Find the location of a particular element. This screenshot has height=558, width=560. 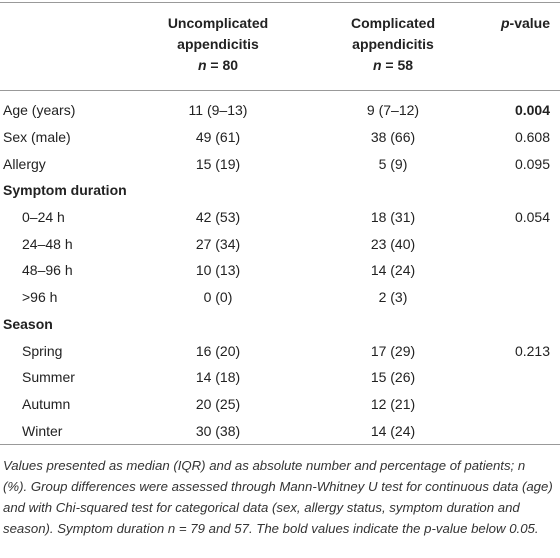

cell: 38 (66) is located at coordinates (393, 137).